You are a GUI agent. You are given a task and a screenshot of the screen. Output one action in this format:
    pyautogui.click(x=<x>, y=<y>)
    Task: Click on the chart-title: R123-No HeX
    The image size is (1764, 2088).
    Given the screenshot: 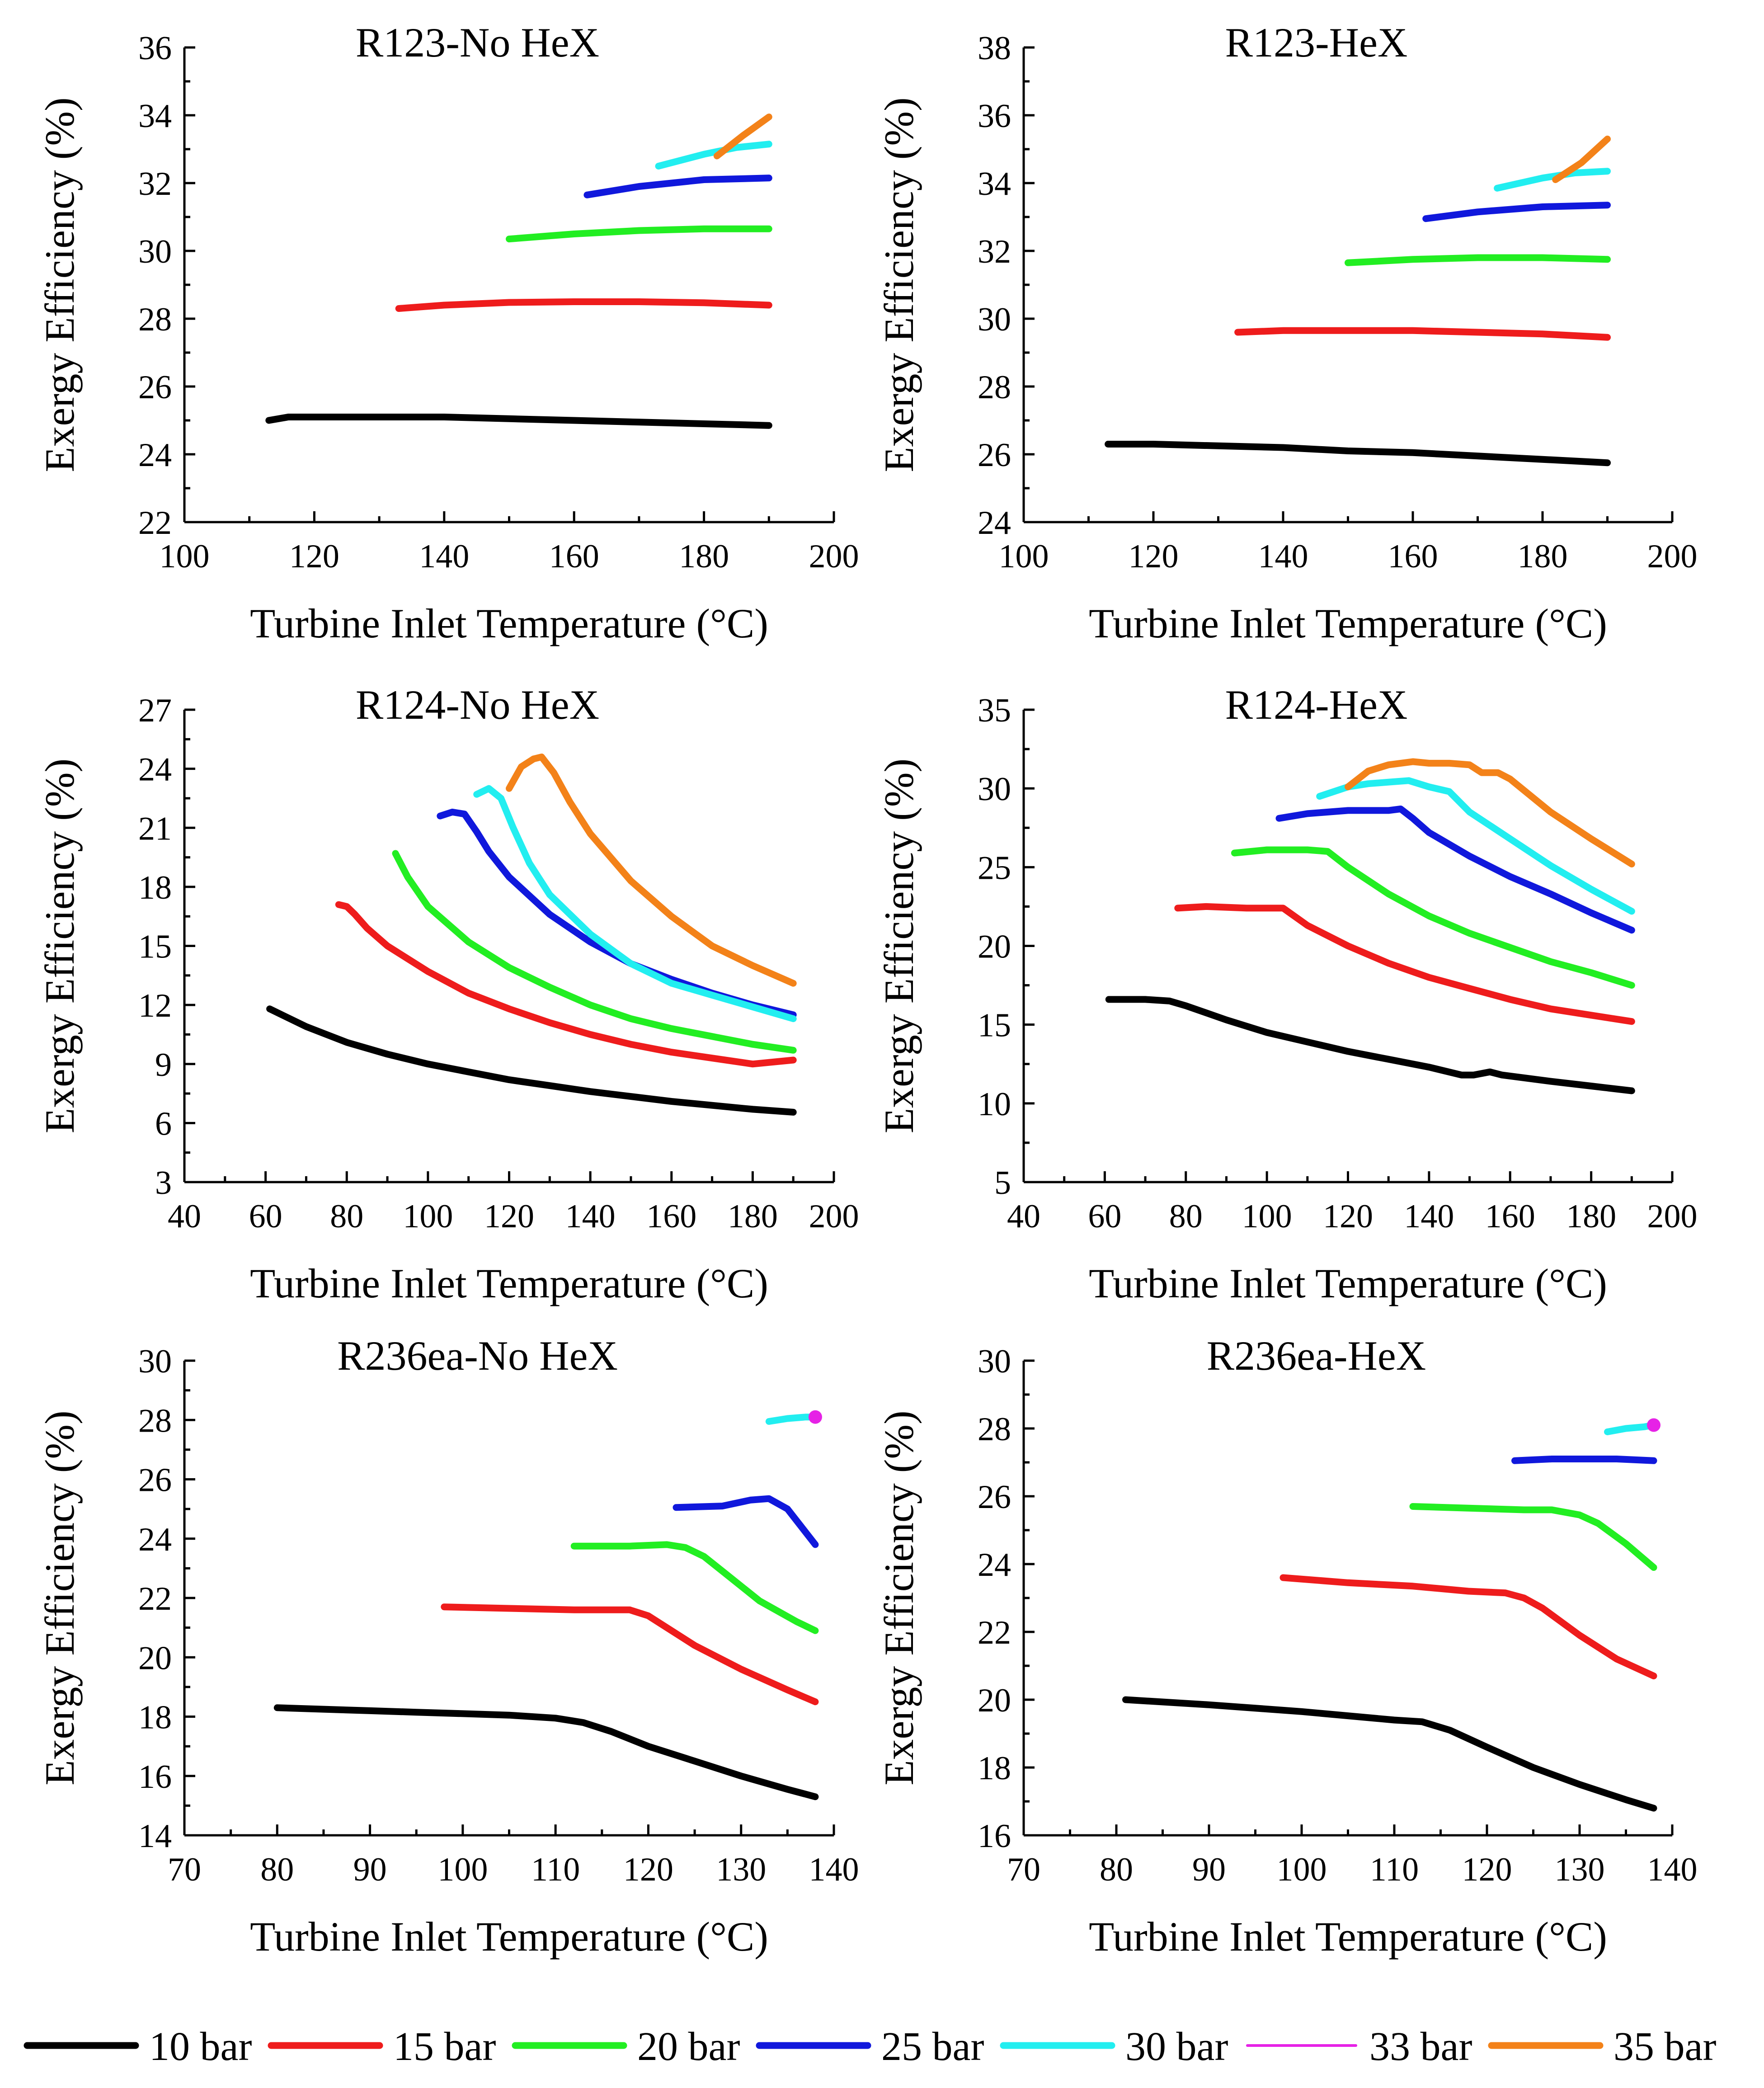 What is the action you would take?
    pyautogui.click(x=477, y=42)
    